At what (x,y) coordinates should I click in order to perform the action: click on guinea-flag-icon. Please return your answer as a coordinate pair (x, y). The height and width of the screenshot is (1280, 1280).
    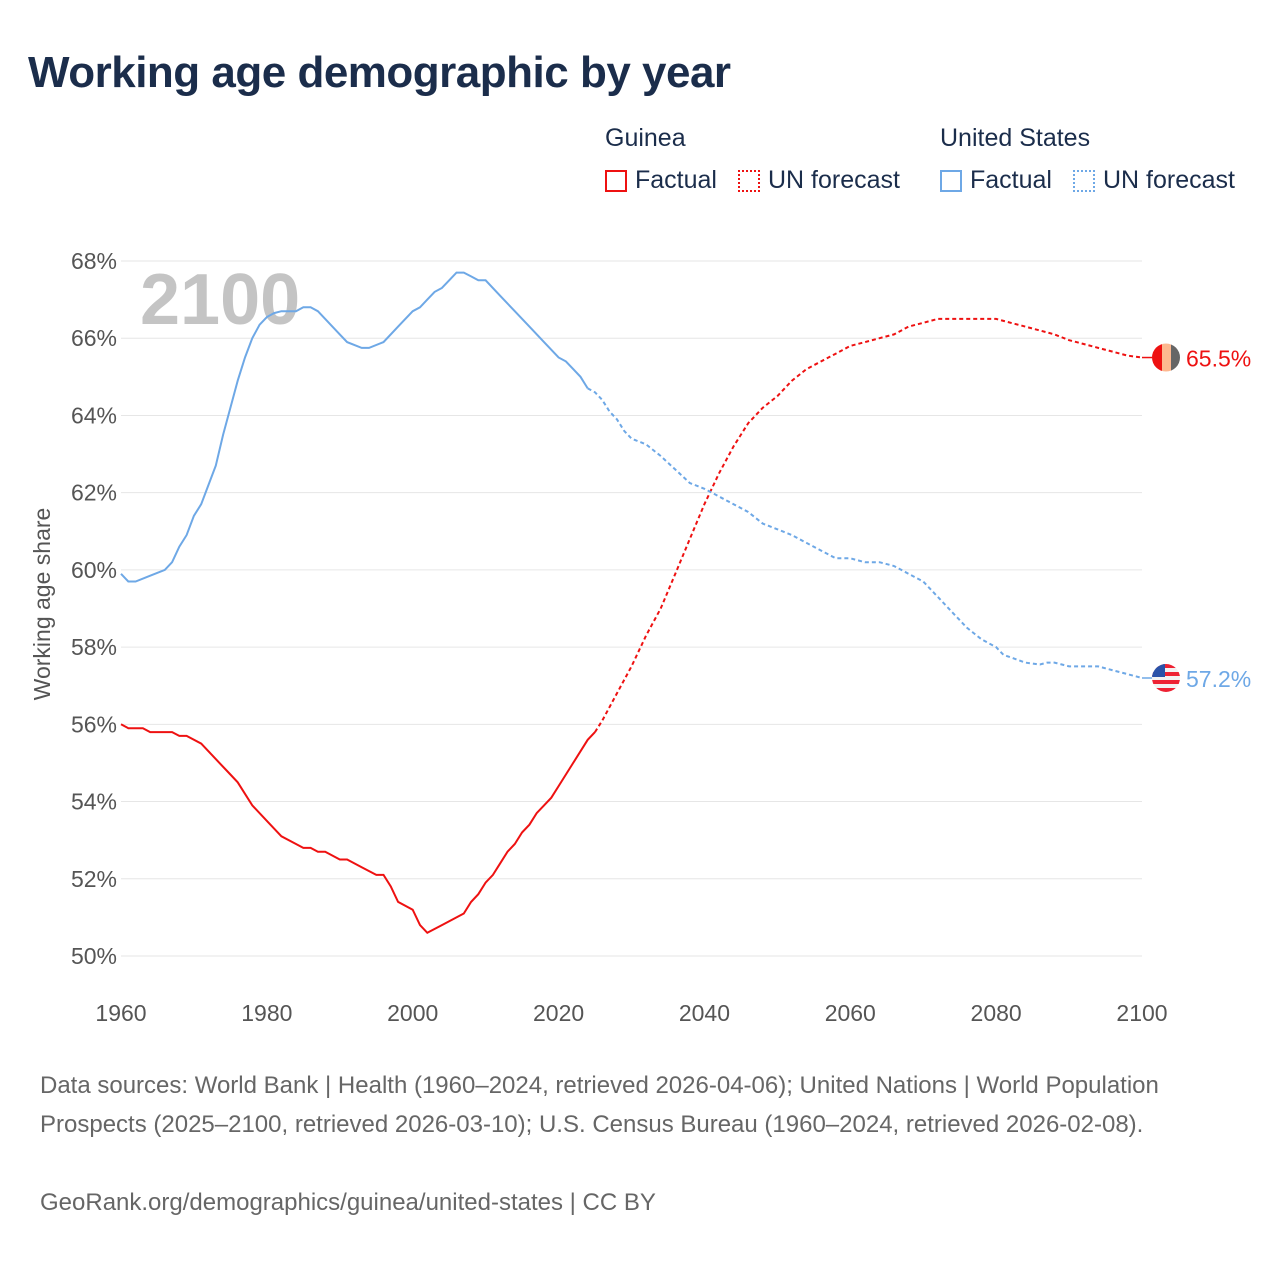
    Looking at the image, I should click on (1166, 357).